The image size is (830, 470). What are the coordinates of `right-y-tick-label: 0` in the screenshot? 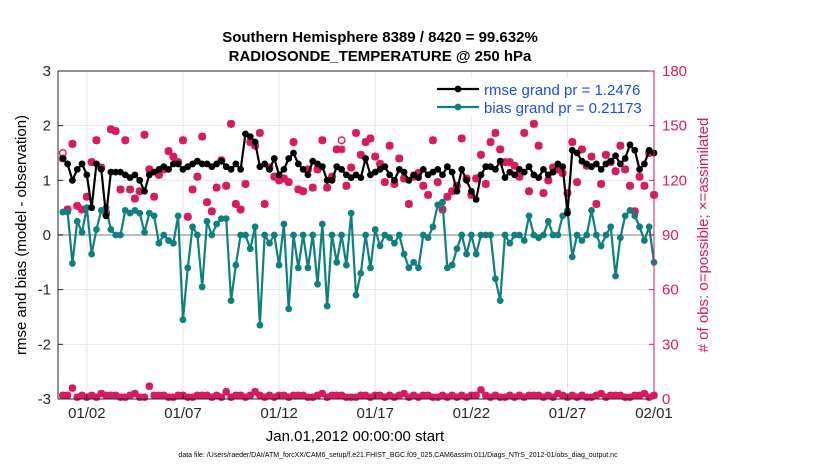 It's located at (666, 399).